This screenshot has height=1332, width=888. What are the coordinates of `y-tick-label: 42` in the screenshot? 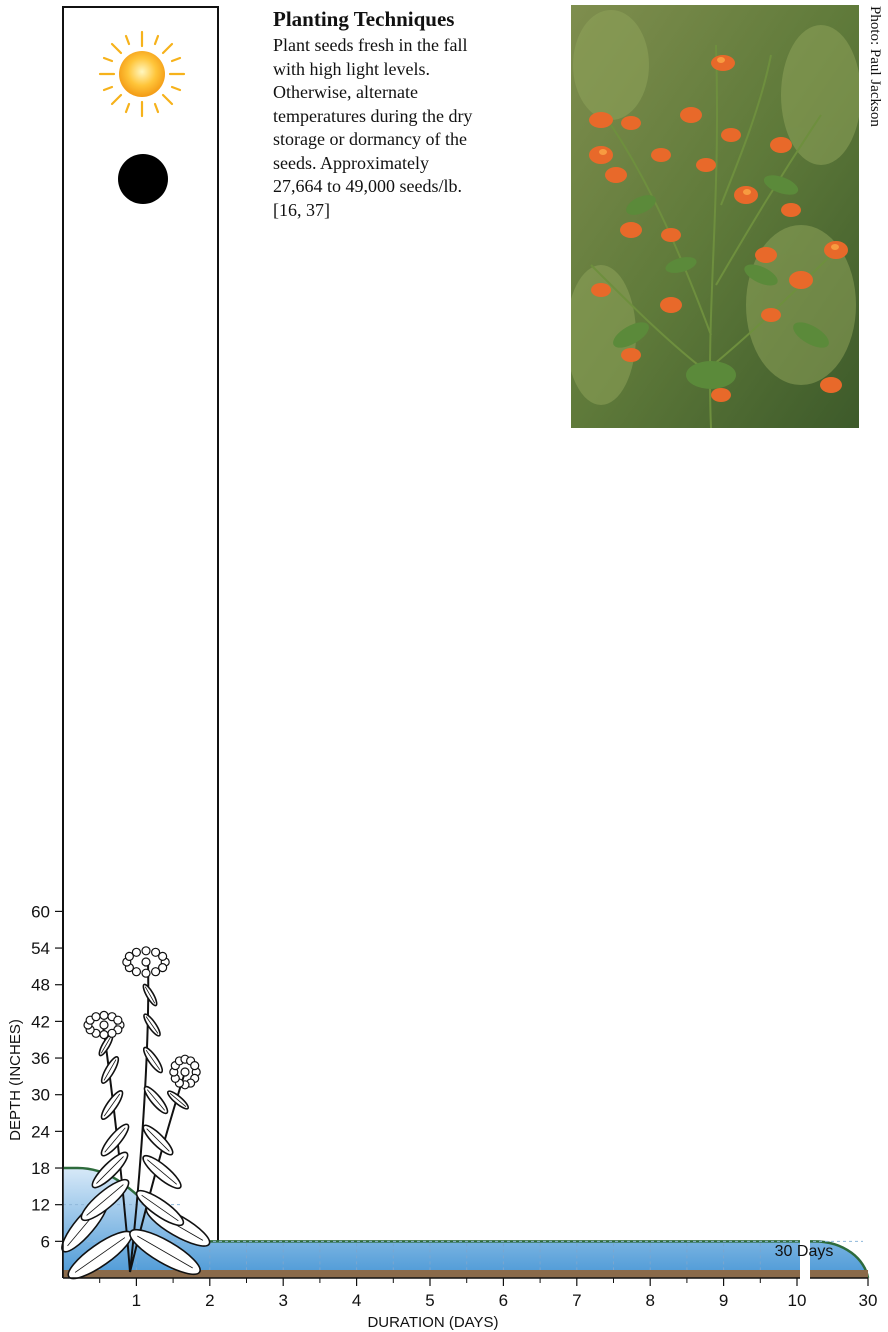 It's located at (40, 1021).